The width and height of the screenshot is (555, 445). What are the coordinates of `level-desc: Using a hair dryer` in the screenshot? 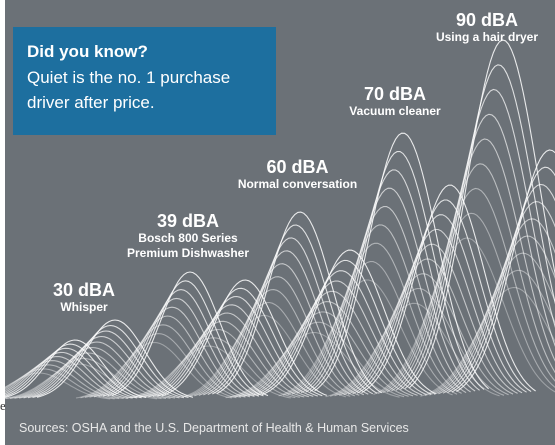 It's located at (487, 37).